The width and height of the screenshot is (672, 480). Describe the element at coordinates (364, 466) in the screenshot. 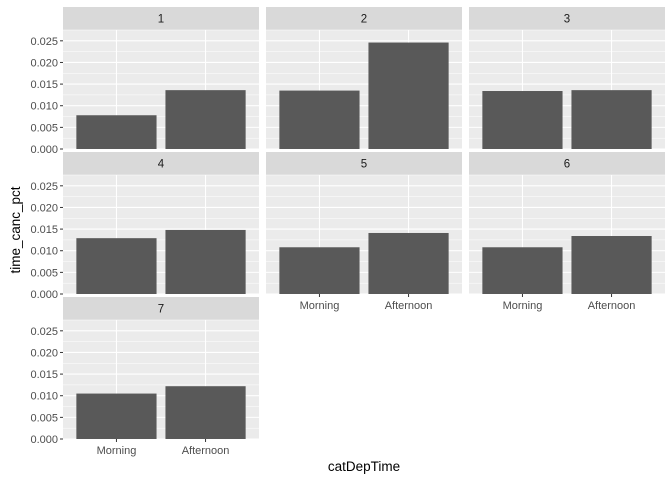

I see `x-axis-title: catDepTime` at that location.